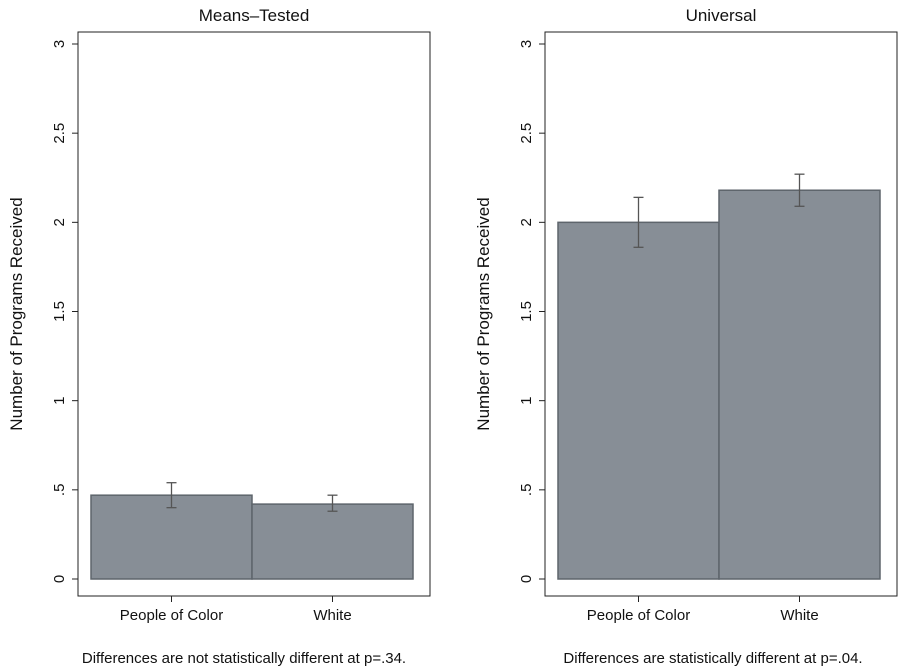  Describe the element at coordinates (721, 15) in the screenshot. I see `chart-title: Universal` at that location.